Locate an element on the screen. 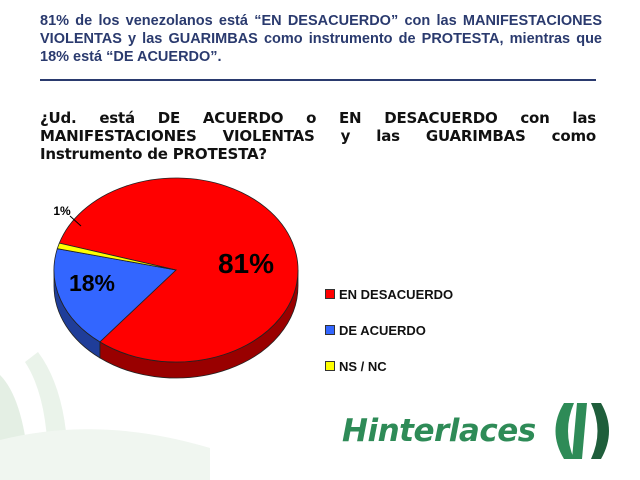  legend-item-en-desacuerdo: EN DESACUERDO is located at coordinates (389, 294).